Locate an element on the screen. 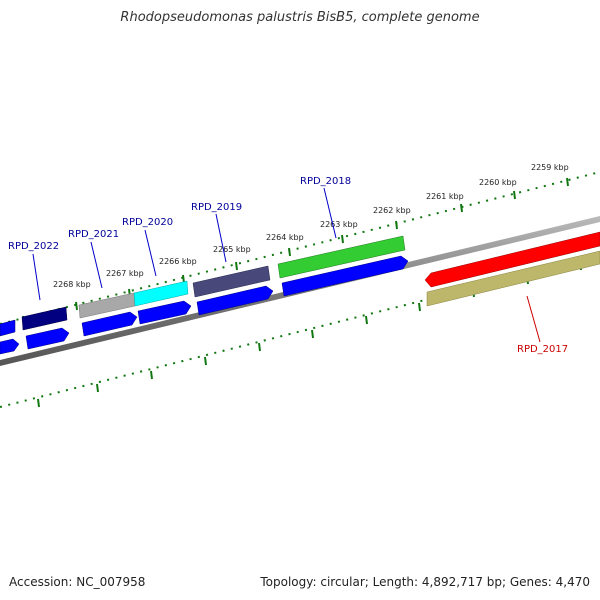 Image resolution: width=600 pixels, height=600 pixels. feature-rpd-2023 is located at coordinates (8, 328).